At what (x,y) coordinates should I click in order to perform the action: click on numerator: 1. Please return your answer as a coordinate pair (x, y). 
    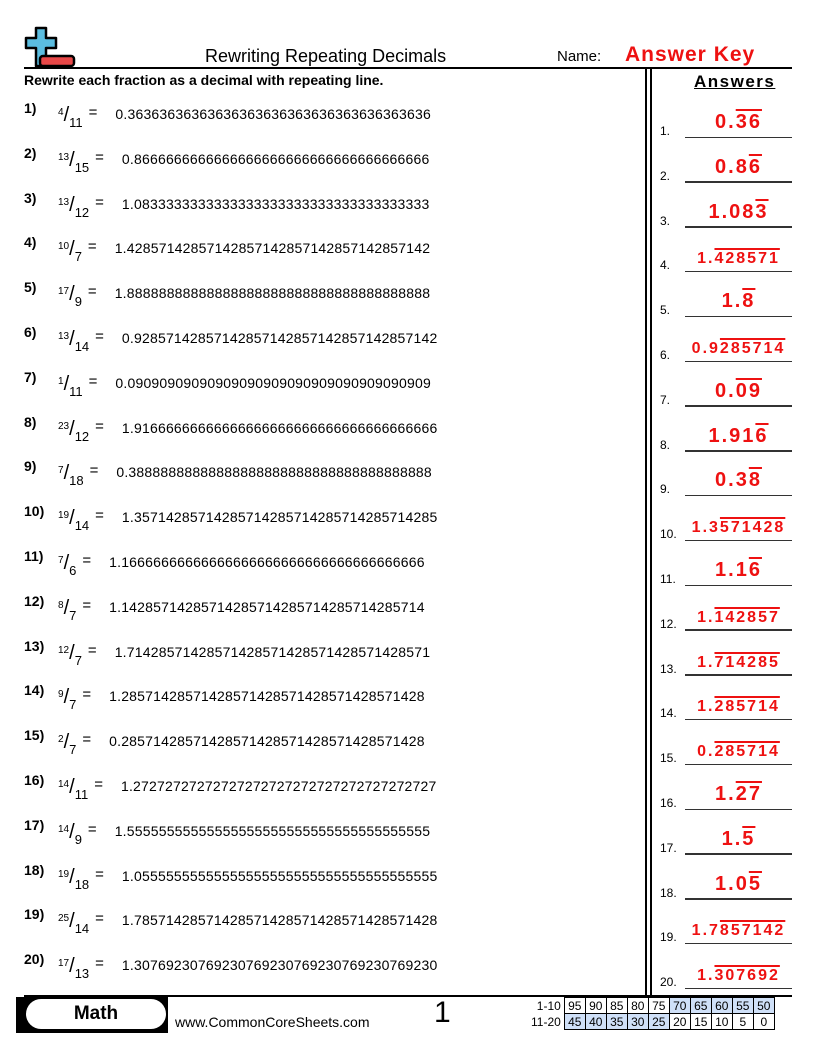
    Looking at the image, I should click on (61, 381).